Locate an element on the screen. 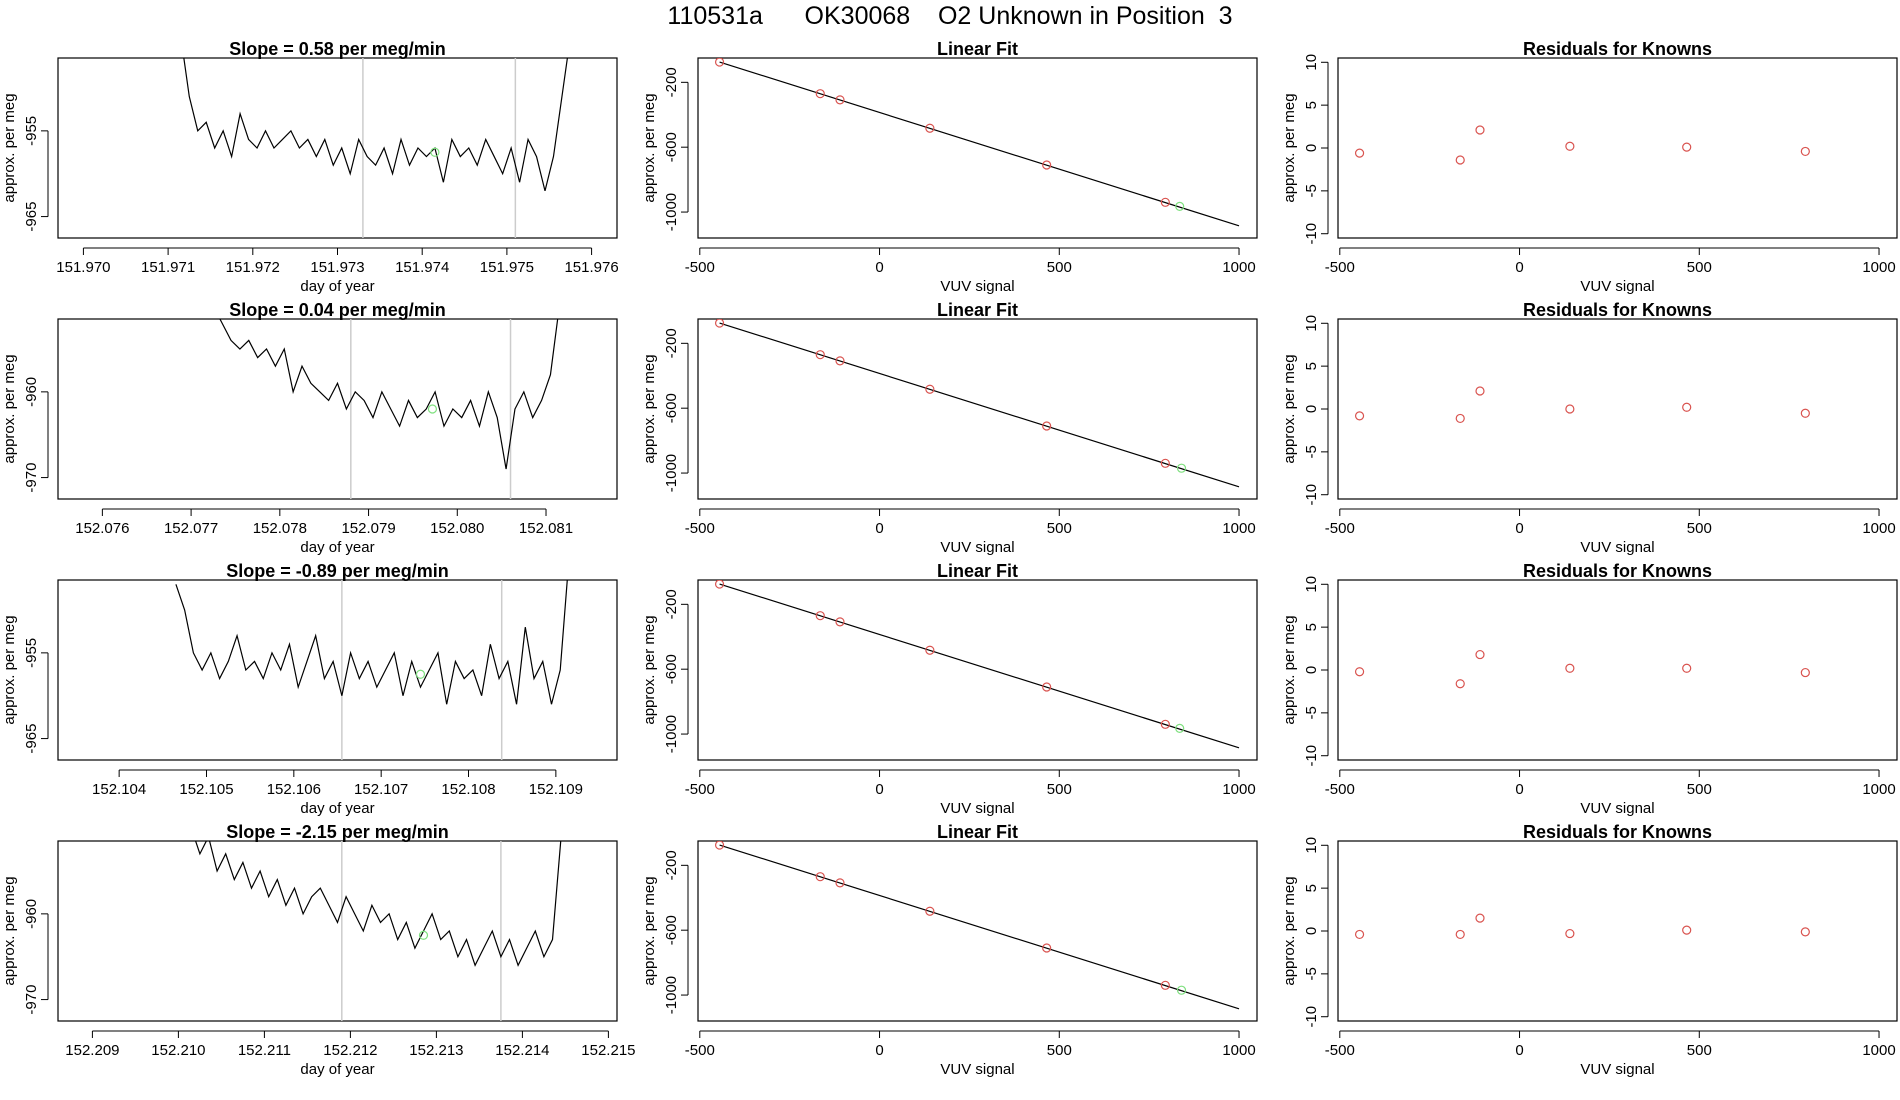 The image size is (1900, 1100). figure-title: 110531a OK30068 O2 Unknown in Position 3 is located at coordinates (950, 16).